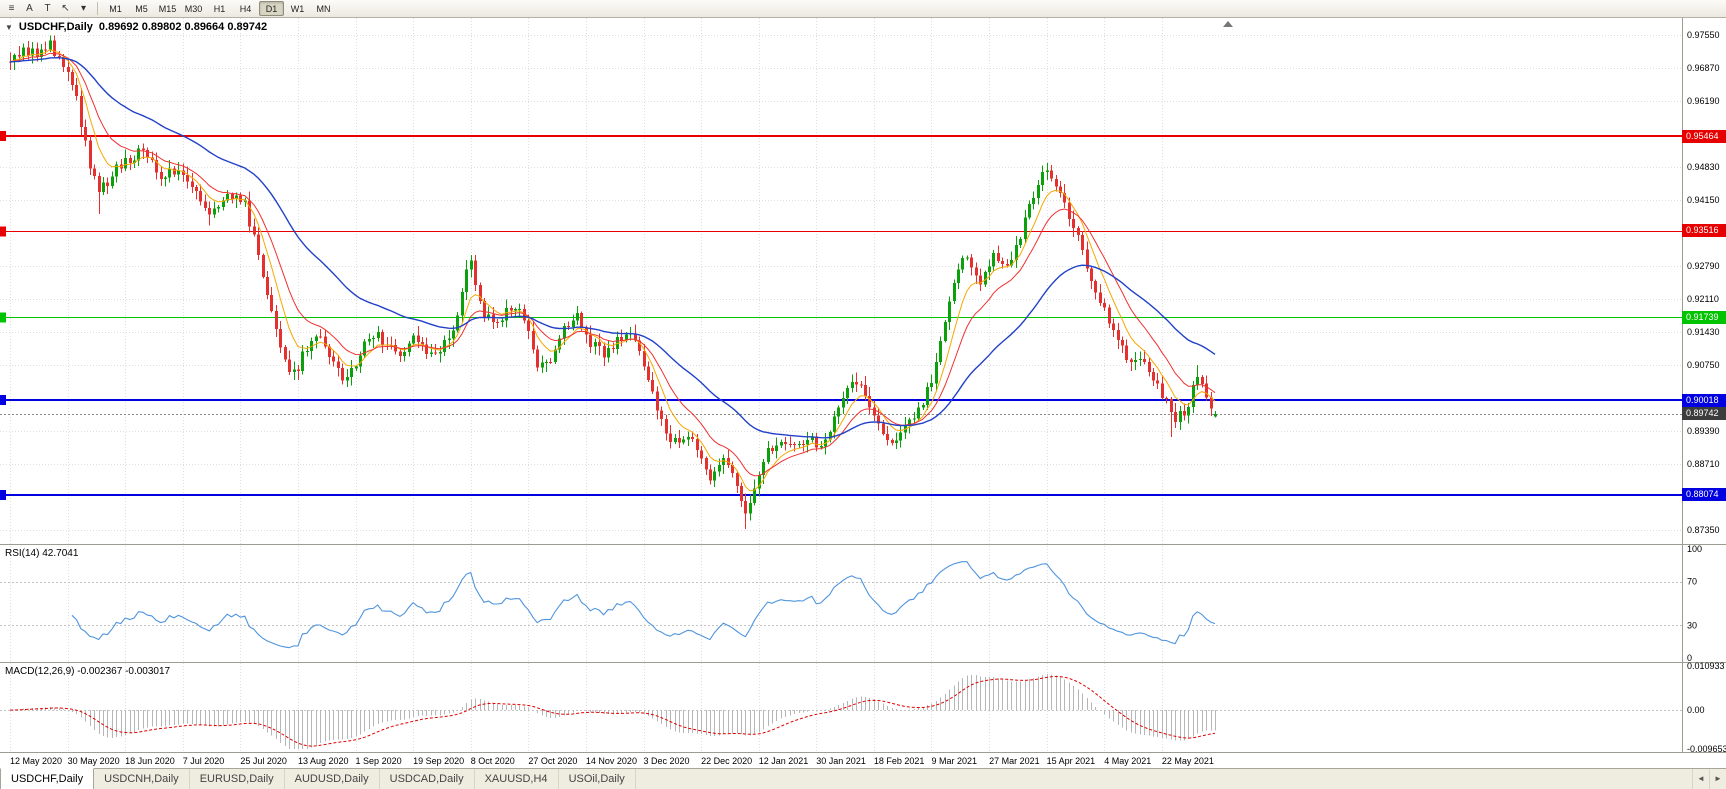  What do you see at coordinates (263, 761) in the screenshot?
I see `svg-text: 25 Jul 2020` at bounding box center [263, 761].